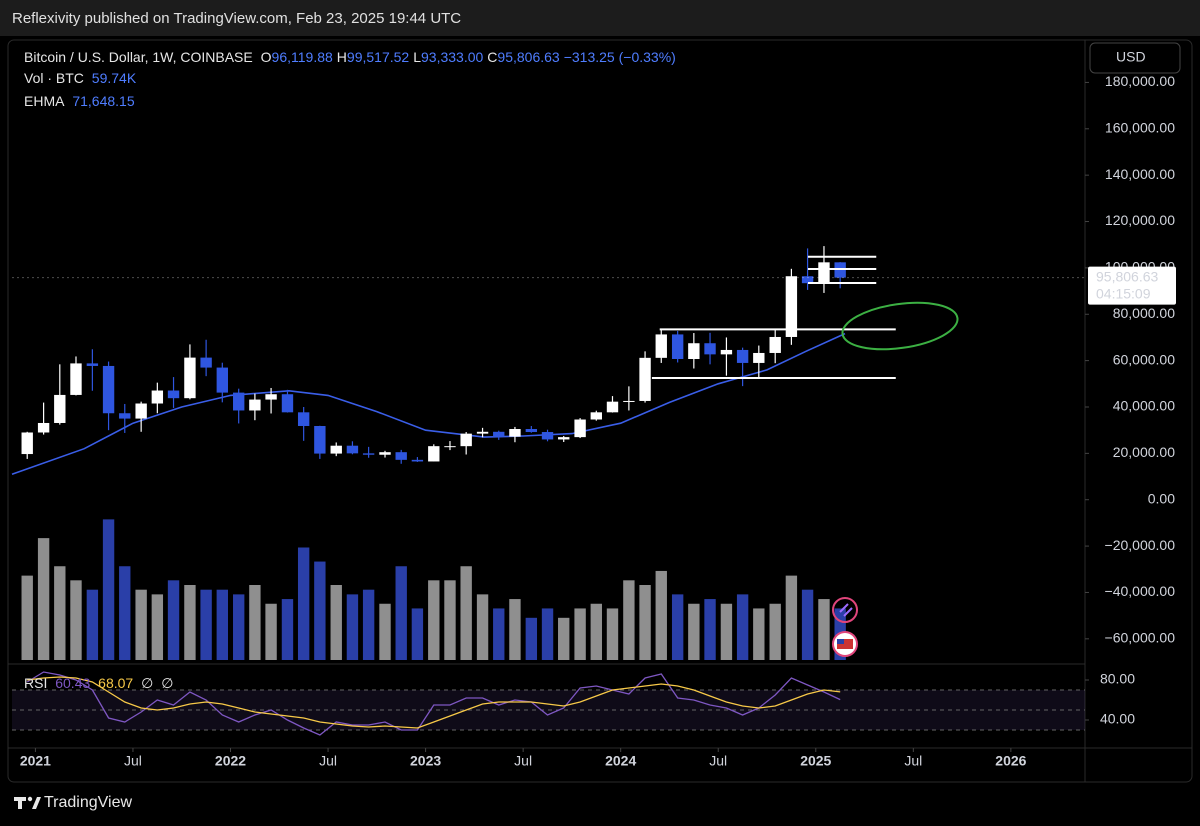 Image resolution: width=1200 pixels, height=826 pixels. I want to click on event-icon-mark, so click(846, 610).